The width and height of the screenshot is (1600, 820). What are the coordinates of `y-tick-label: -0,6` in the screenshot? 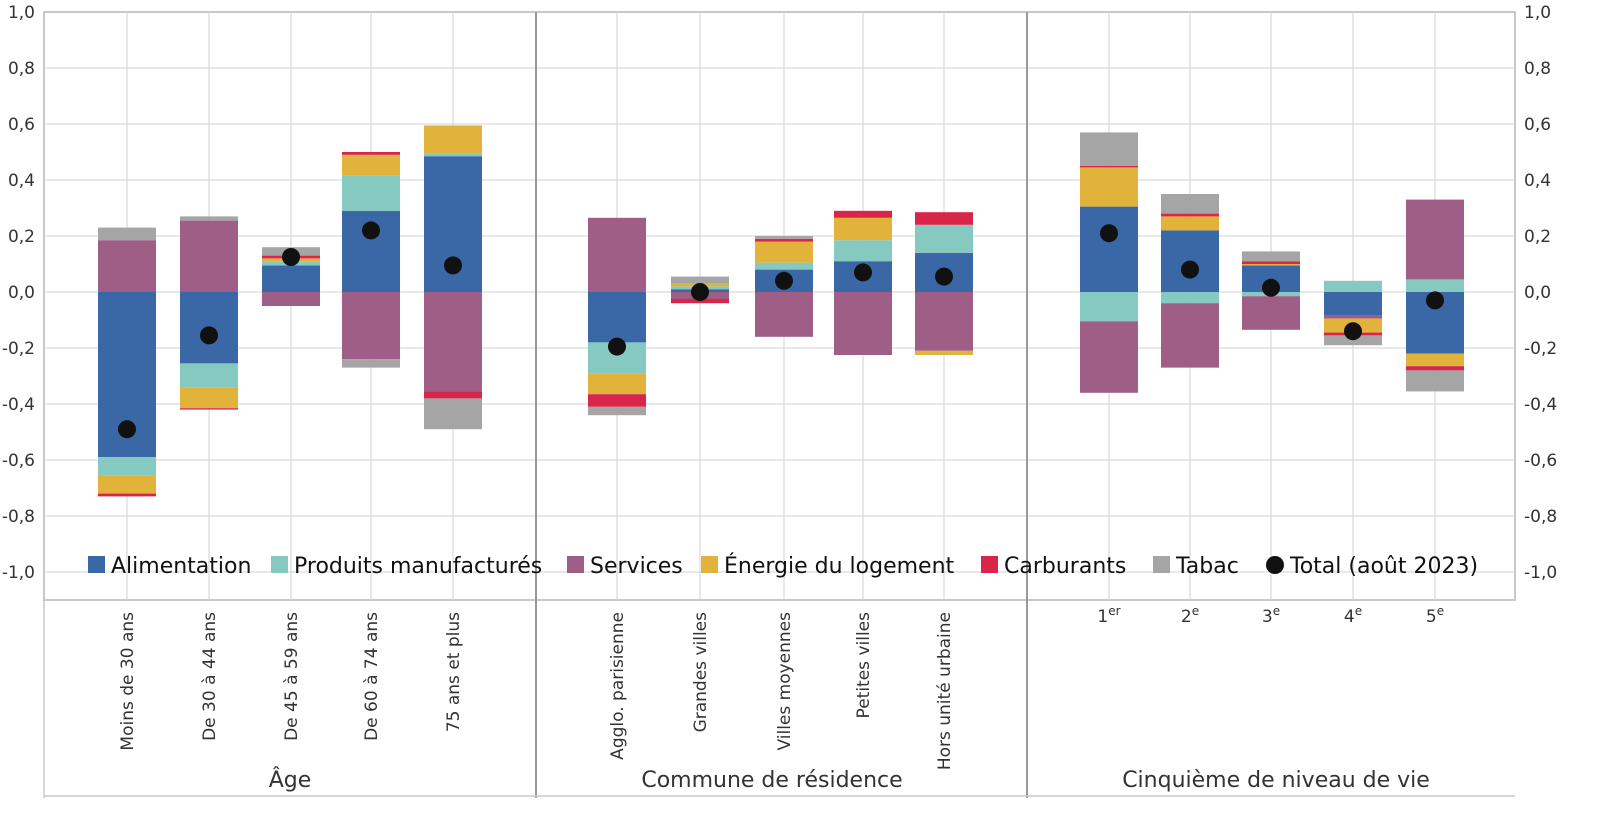 It's located at (1540, 461).